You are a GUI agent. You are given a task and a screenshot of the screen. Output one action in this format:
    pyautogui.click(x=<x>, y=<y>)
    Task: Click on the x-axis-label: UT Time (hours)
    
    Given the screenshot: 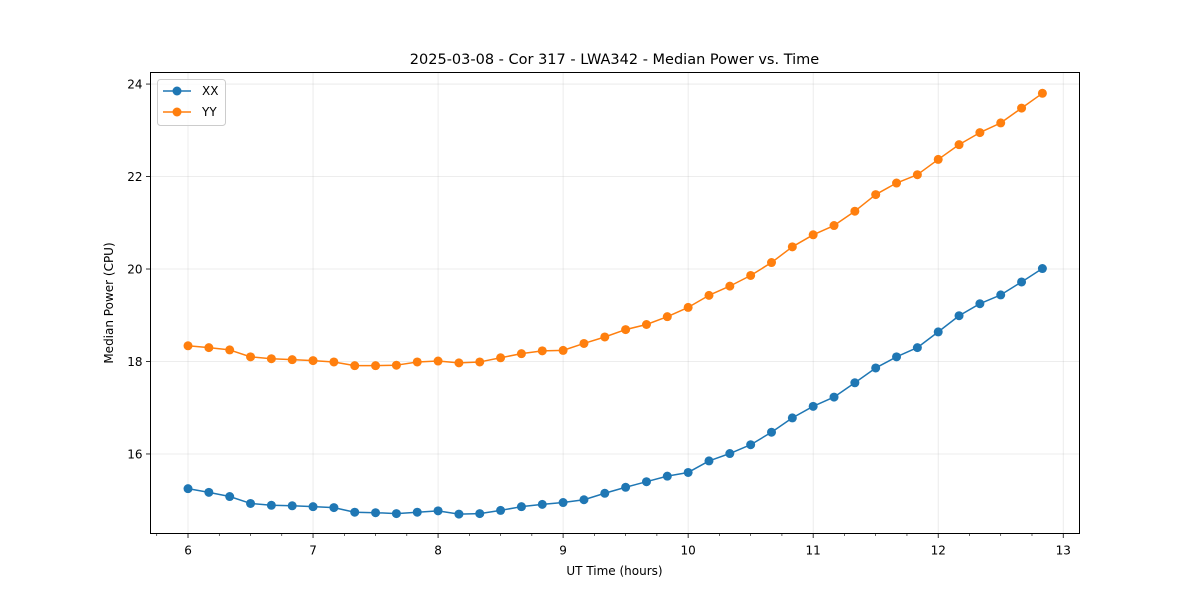 What is the action you would take?
    pyautogui.click(x=614, y=571)
    